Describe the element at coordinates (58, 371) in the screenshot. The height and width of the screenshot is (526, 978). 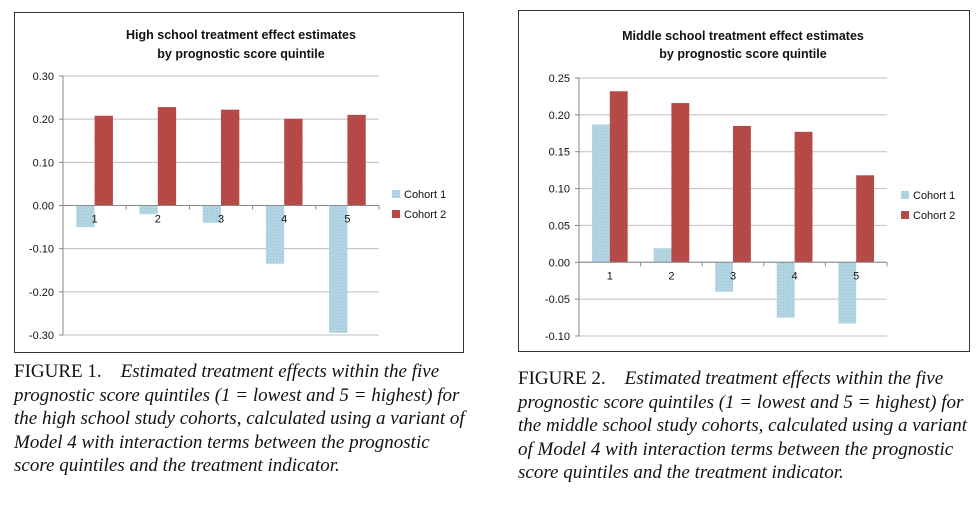
I see `figure-1-label: FIGURE 1.` at that location.